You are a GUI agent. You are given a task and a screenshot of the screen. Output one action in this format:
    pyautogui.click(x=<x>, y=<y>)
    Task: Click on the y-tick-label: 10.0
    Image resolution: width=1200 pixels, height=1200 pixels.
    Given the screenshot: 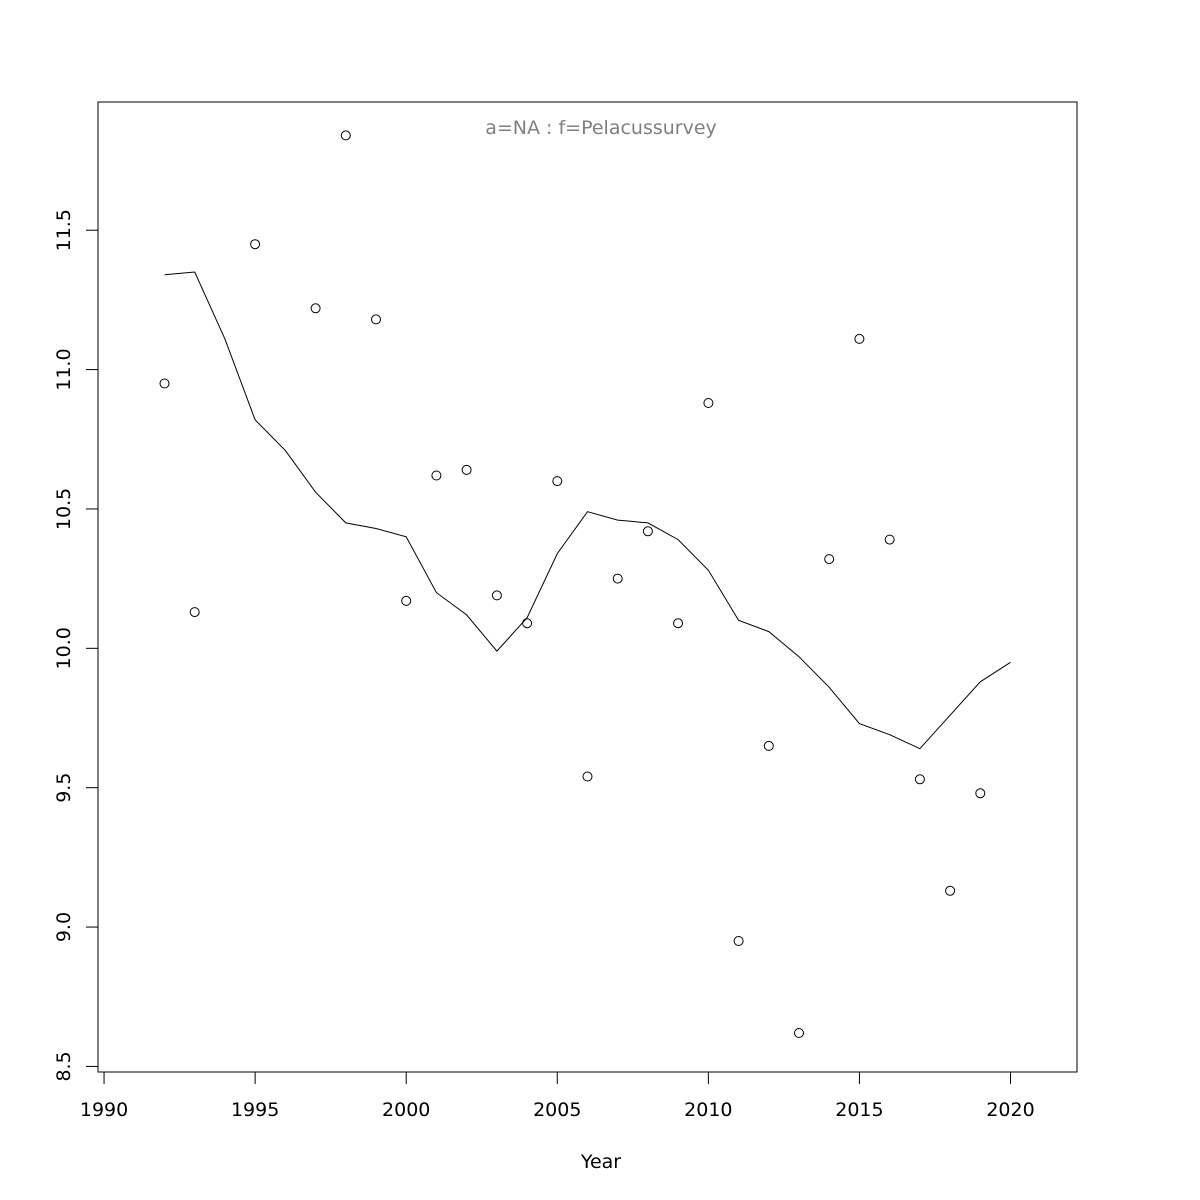 What is the action you would take?
    pyautogui.click(x=64, y=648)
    